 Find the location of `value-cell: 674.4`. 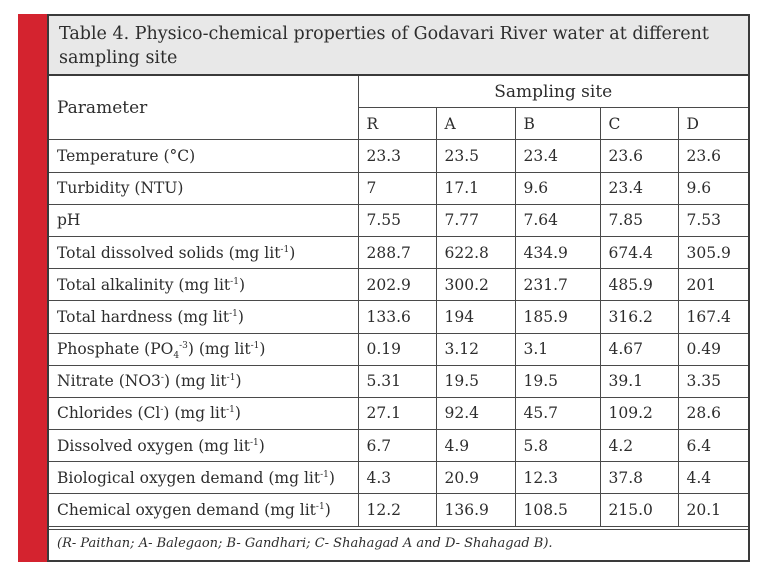

value-cell: 674.4 is located at coordinates (639, 252).